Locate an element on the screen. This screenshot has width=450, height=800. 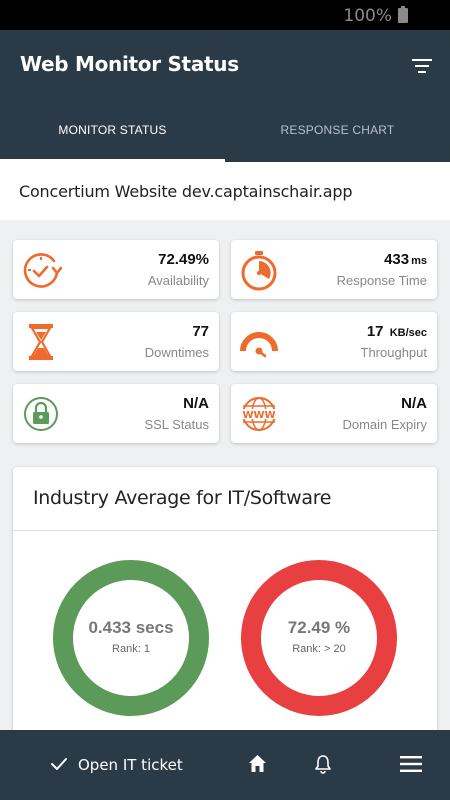
availability-clock-icon is located at coordinates (42, 270).